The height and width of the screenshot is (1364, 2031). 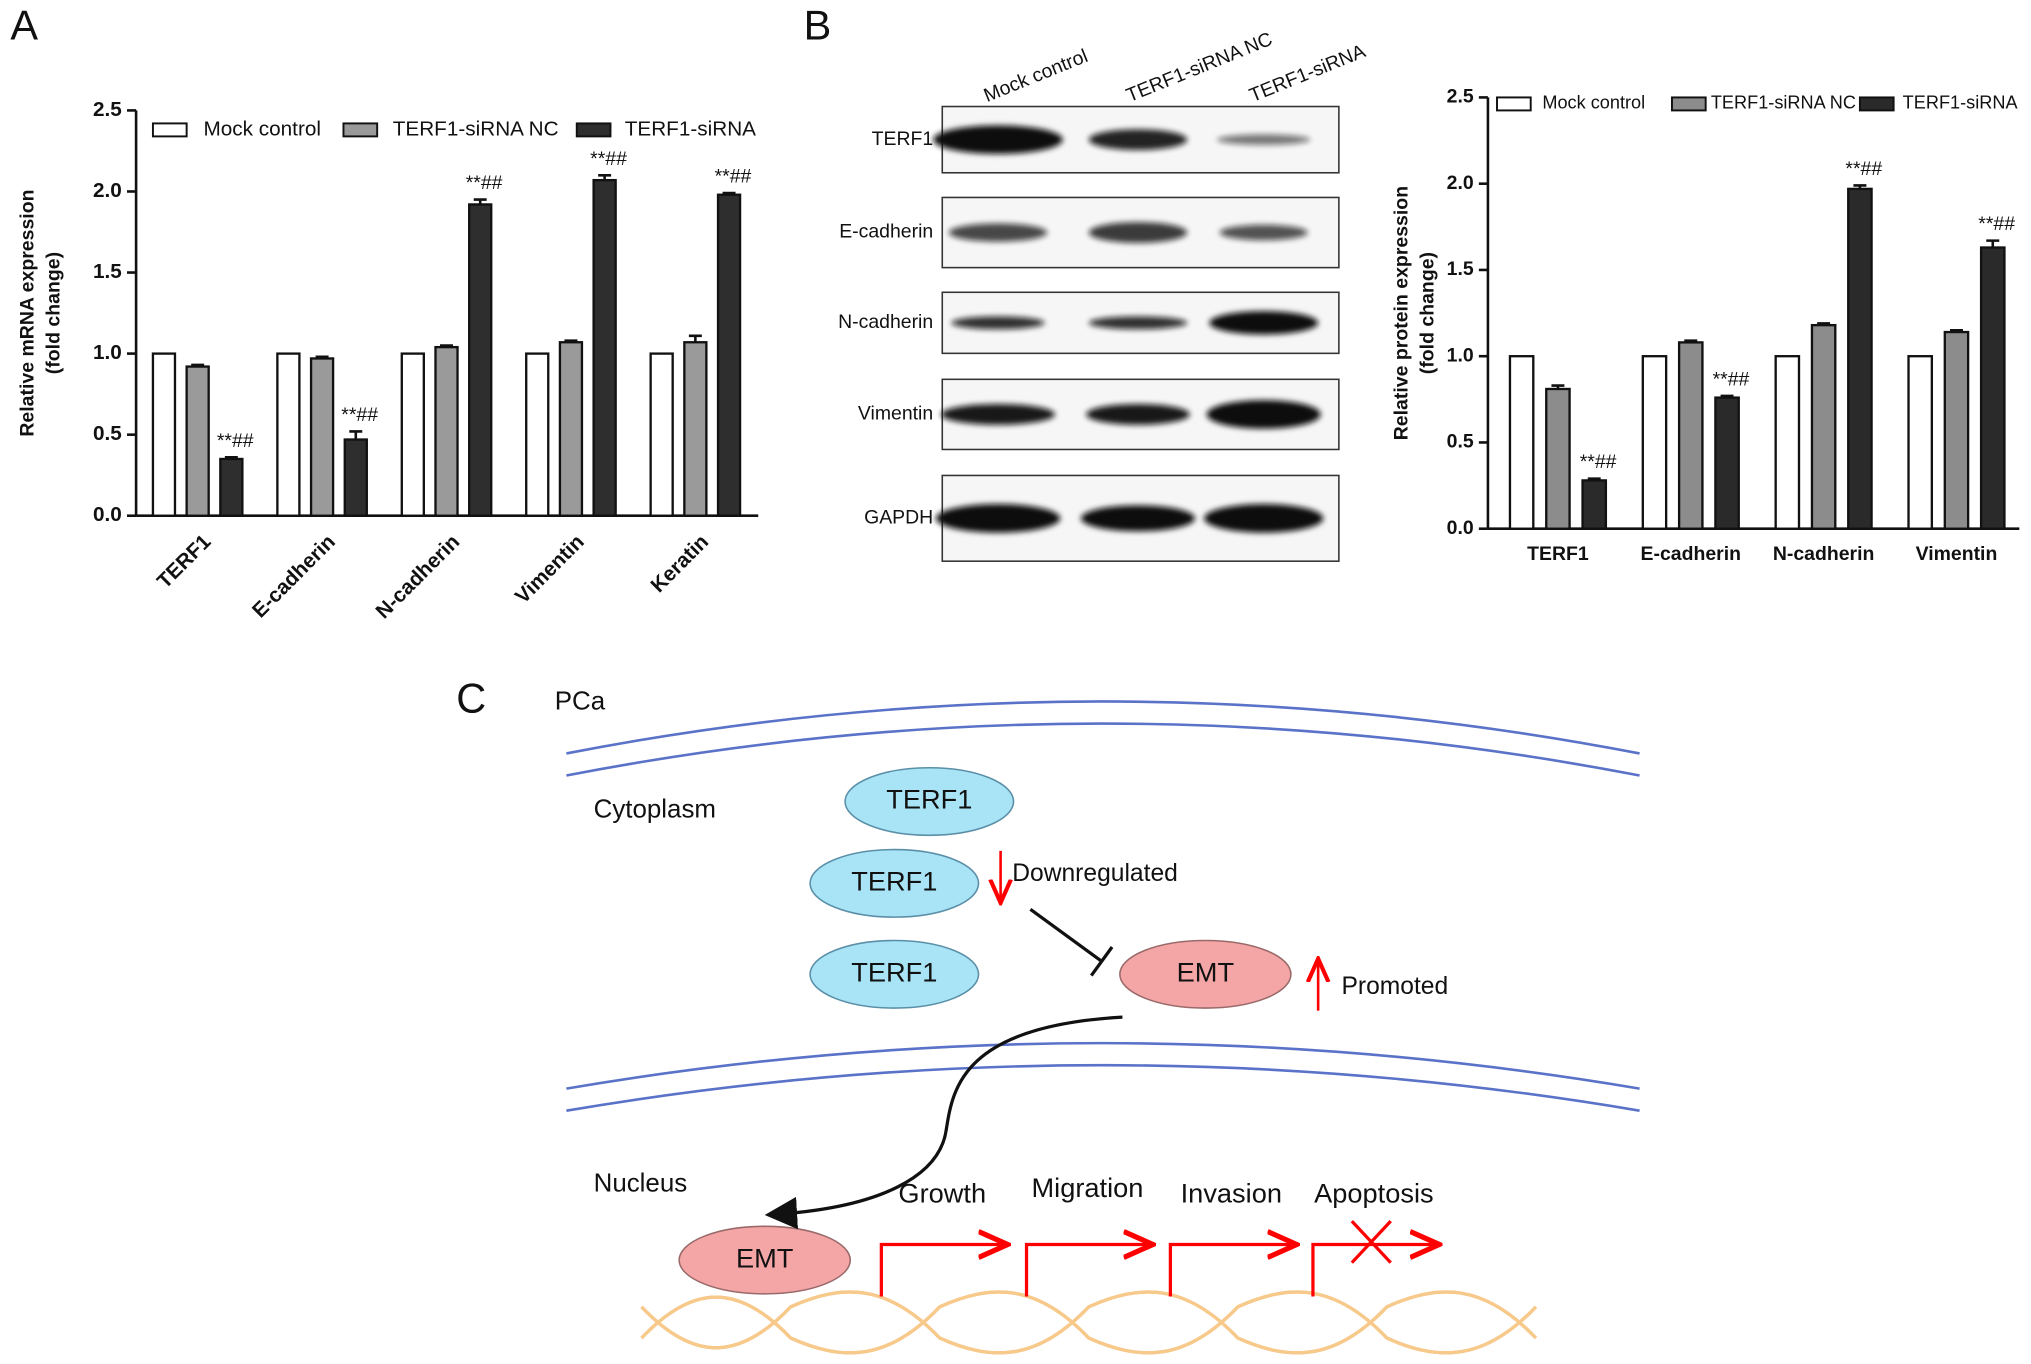 What do you see at coordinates (641, 1184) in the screenshot?
I see `region-label: Nucleus` at bounding box center [641, 1184].